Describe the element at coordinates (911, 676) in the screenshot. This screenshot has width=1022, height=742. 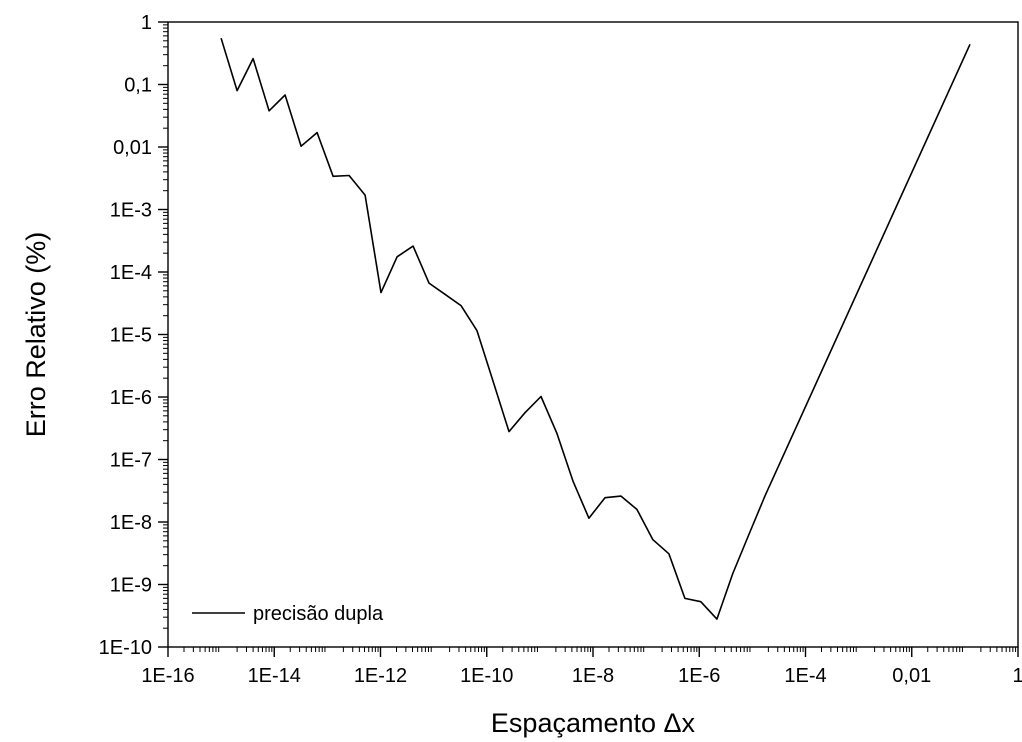
I see `x-tick-label: 0,01` at that location.